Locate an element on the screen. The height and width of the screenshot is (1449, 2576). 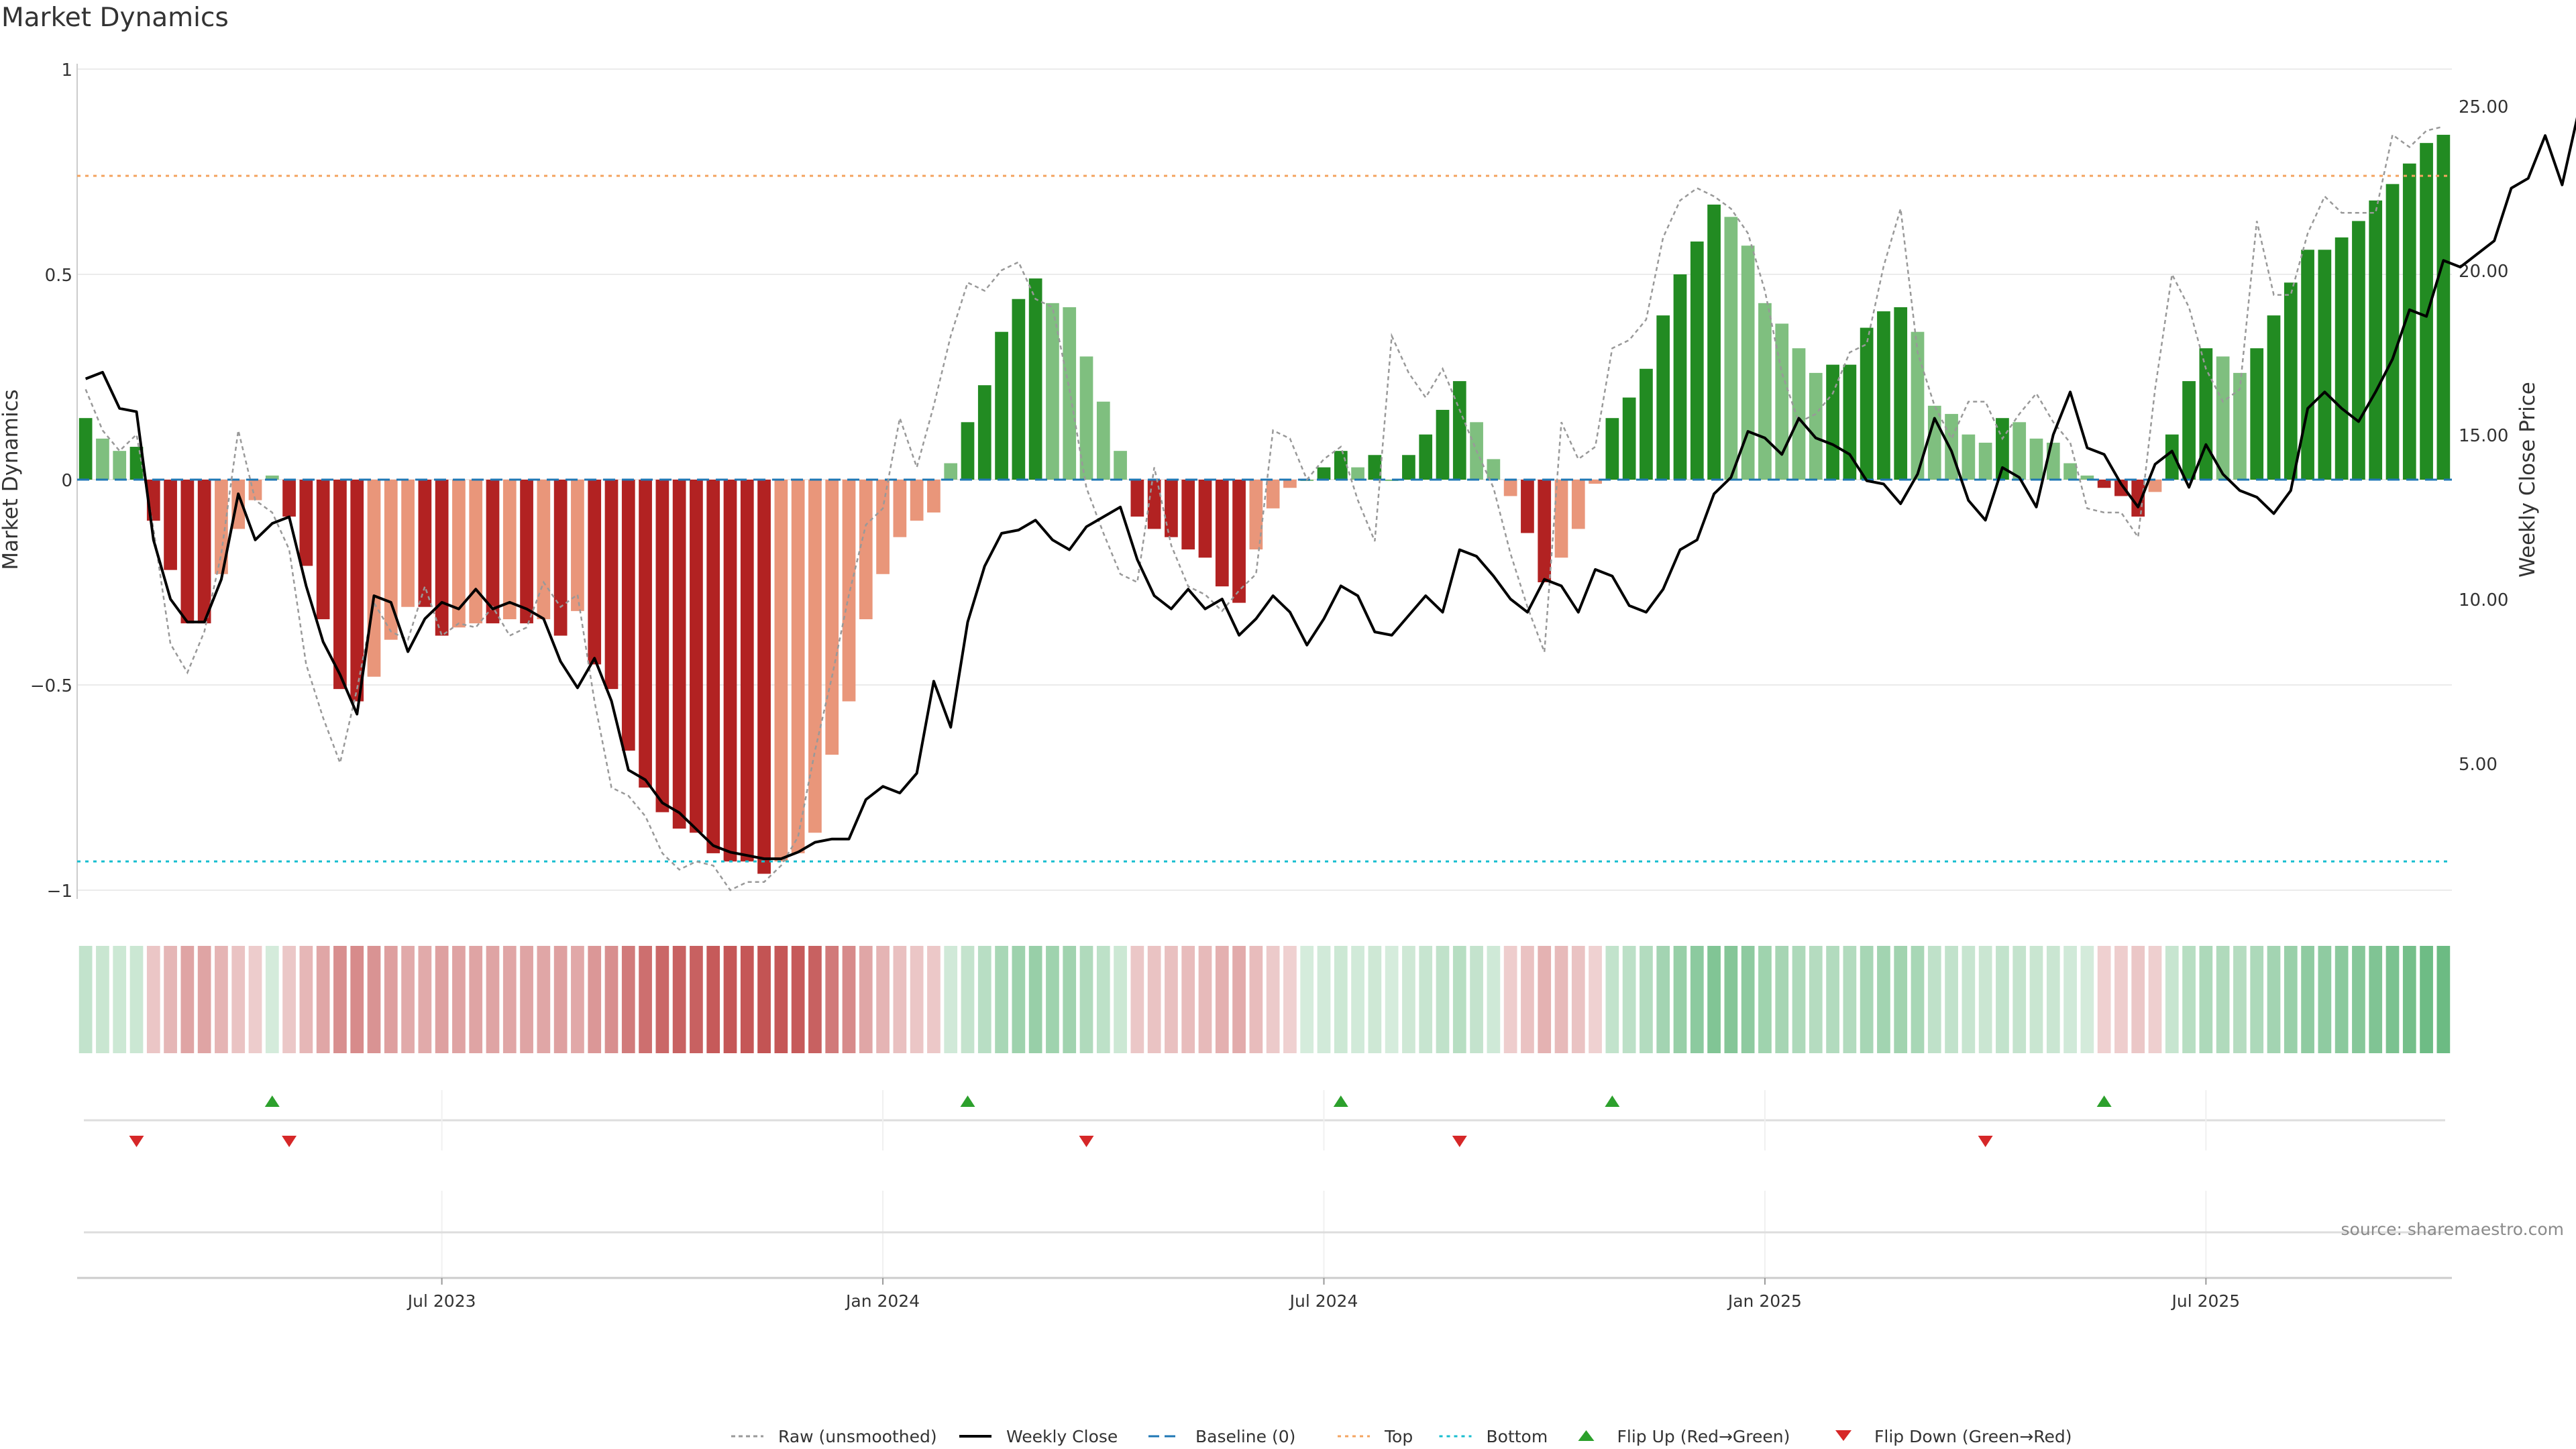
y2-tick-label: 20.00 is located at coordinates (2483, 272).